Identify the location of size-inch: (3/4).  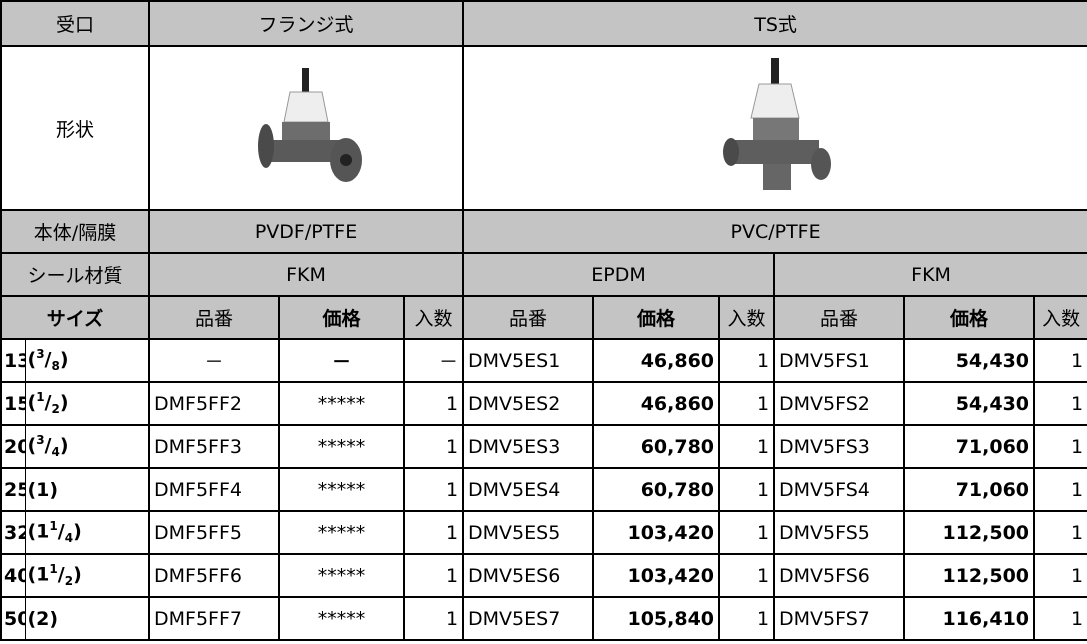
(87, 446).